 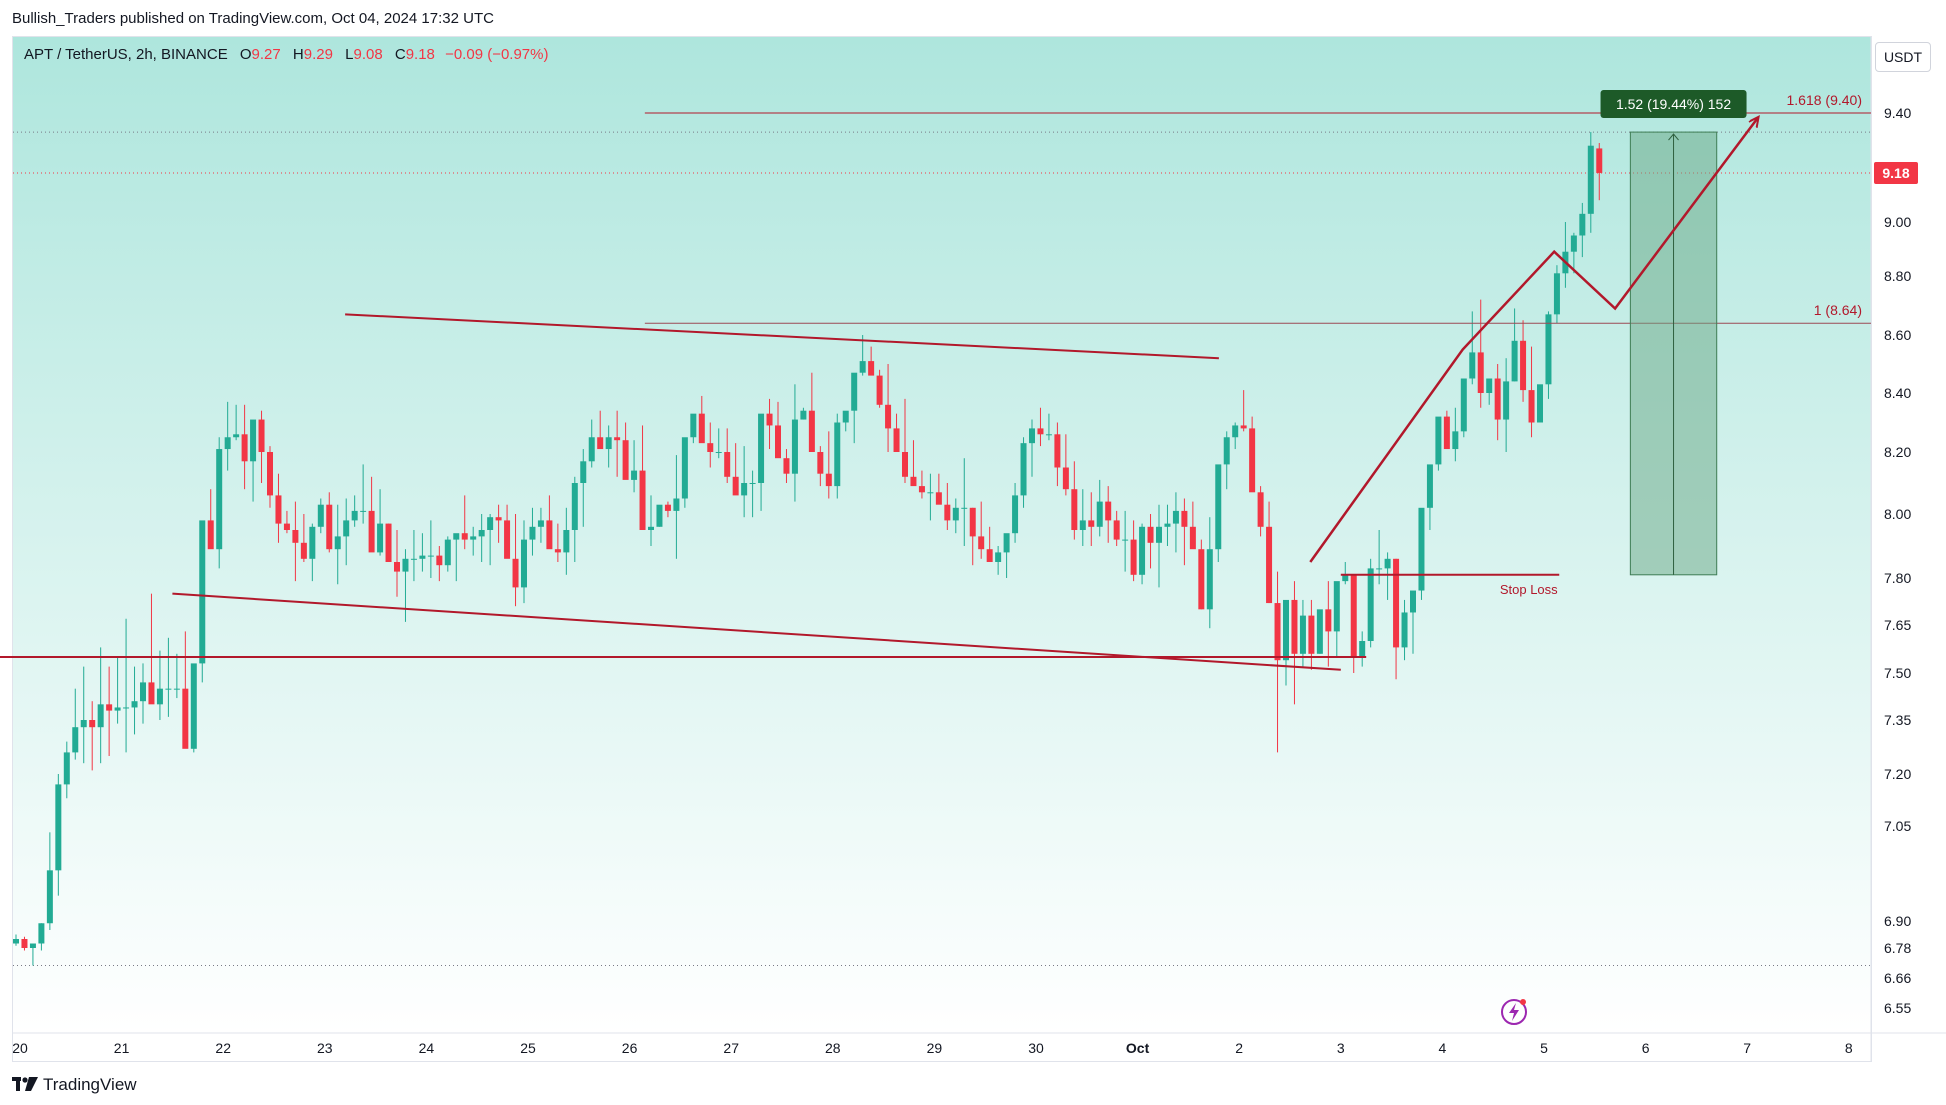 What do you see at coordinates (266, 54) in the screenshot?
I see `open-value: 9.27` at bounding box center [266, 54].